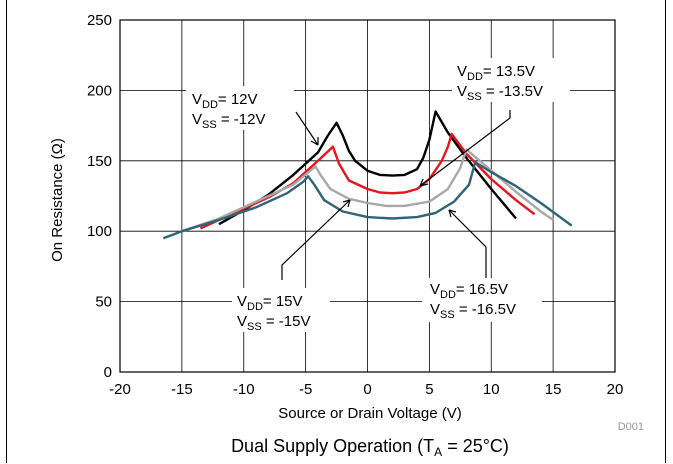 The width and height of the screenshot is (673, 464). Describe the element at coordinates (473, 311) in the screenshot. I see `annotation-16v5-line2: VSS = -16.5V` at that location.